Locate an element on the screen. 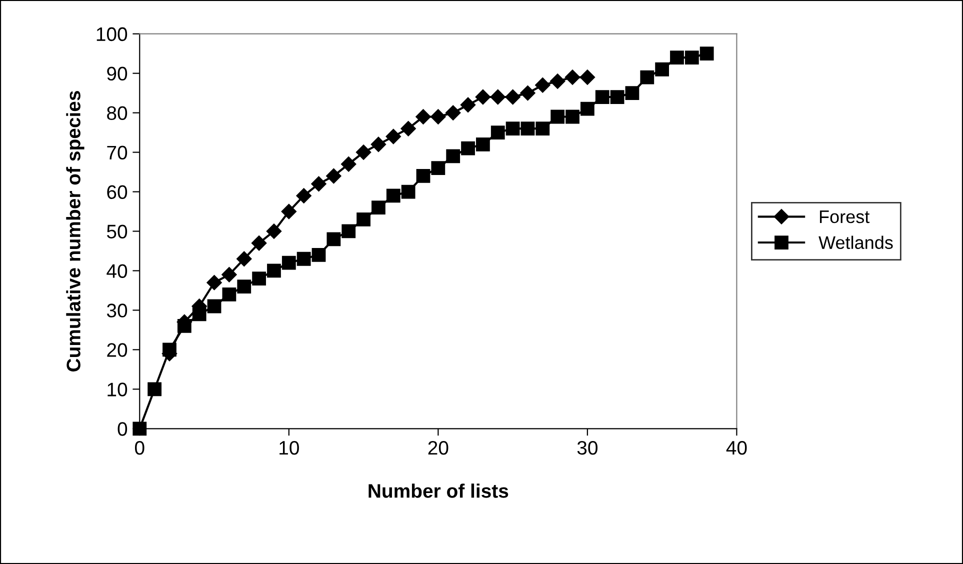 The image size is (963, 564). y-tick-label: 10 is located at coordinates (118, 389).